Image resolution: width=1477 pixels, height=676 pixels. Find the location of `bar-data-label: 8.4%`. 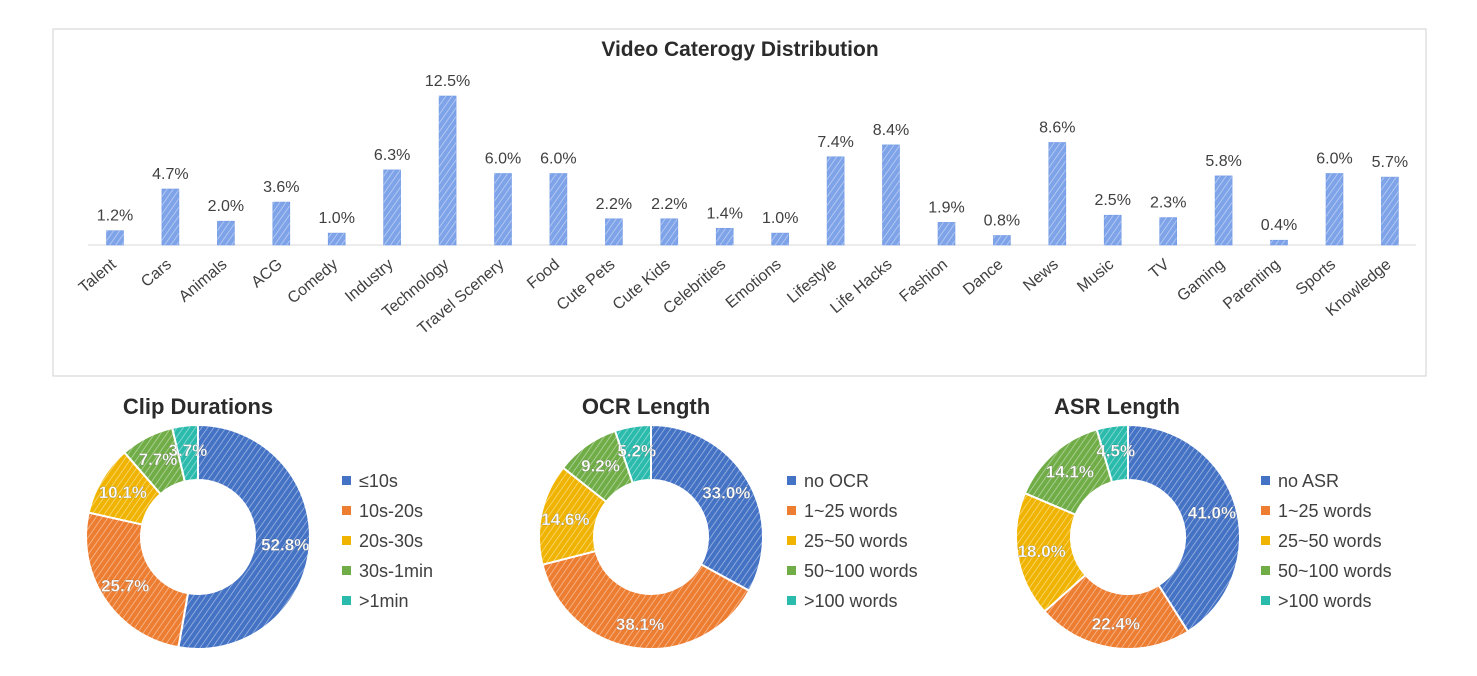

bar-data-label: 8.4% is located at coordinates (891, 130).